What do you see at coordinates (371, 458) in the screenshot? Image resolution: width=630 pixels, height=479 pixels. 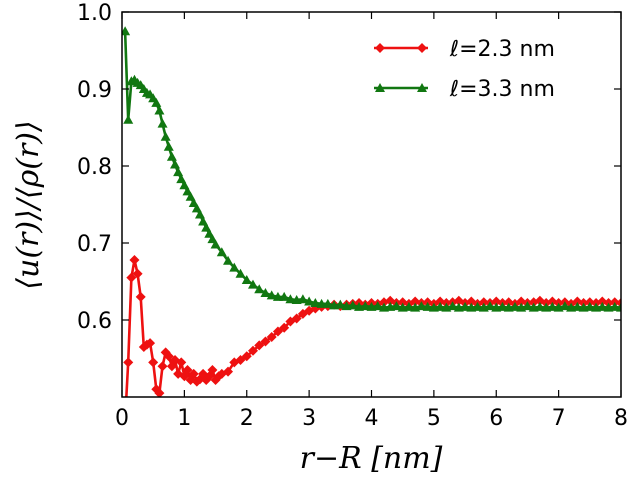 I see `x-axis-label: r−R [nm]` at bounding box center [371, 458].